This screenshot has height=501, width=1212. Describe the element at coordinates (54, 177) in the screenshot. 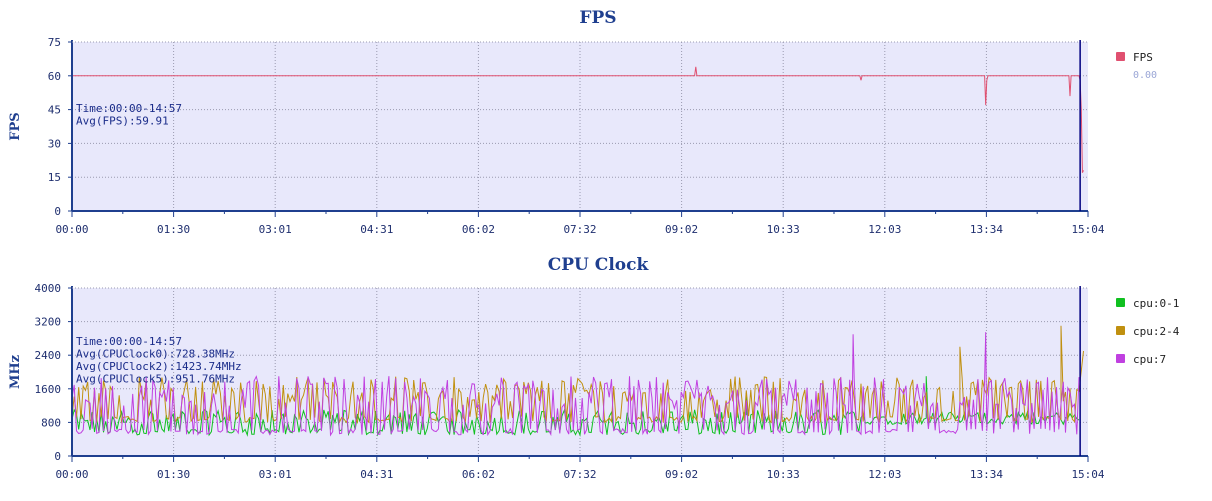

I see `y-tick-label: 15` at that location.